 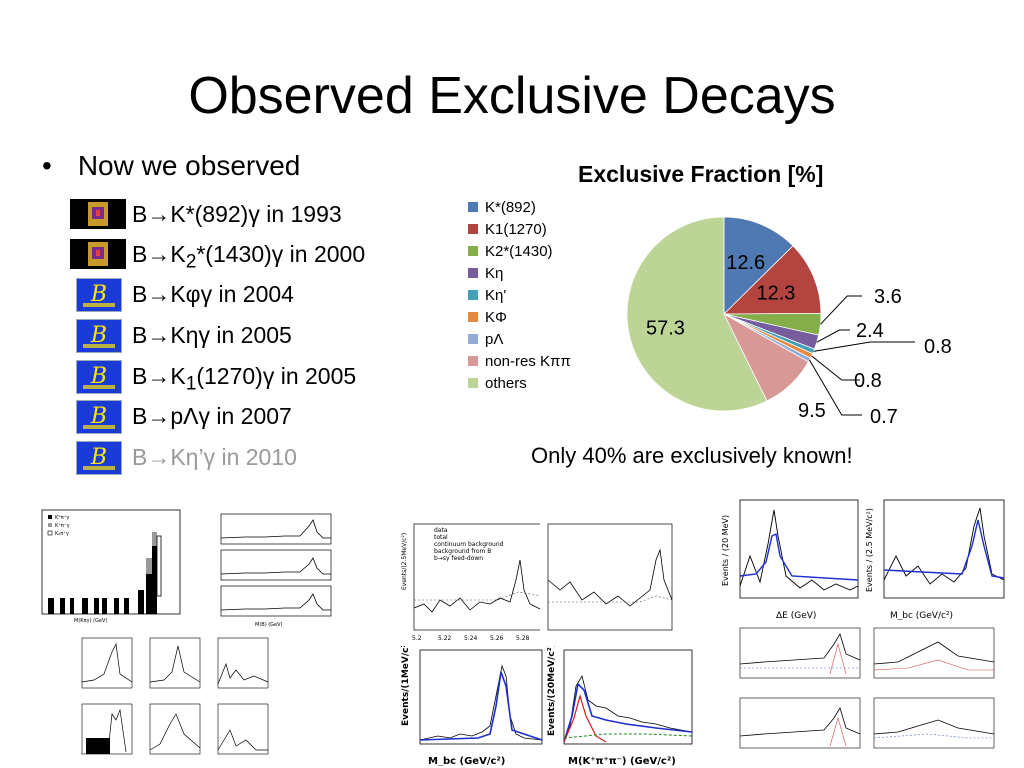 I want to click on pie-data-label: 9.5, so click(x=812, y=411).